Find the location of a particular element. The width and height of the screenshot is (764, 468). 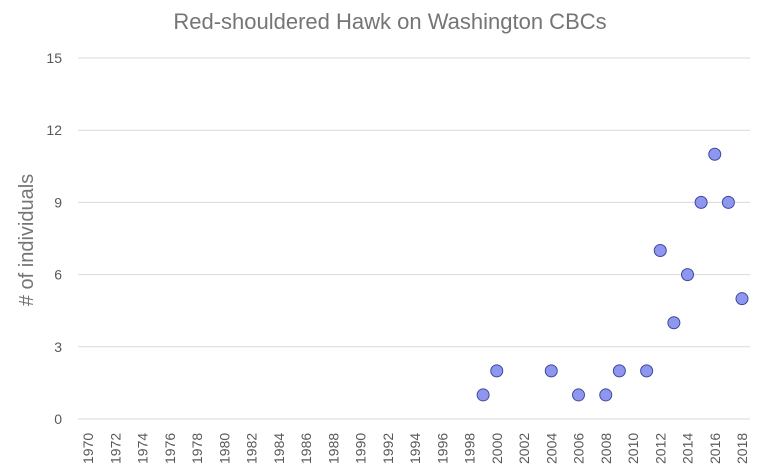

chart-title: Red-shouldered Hawk on Washington CBCs is located at coordinates (389, 21).